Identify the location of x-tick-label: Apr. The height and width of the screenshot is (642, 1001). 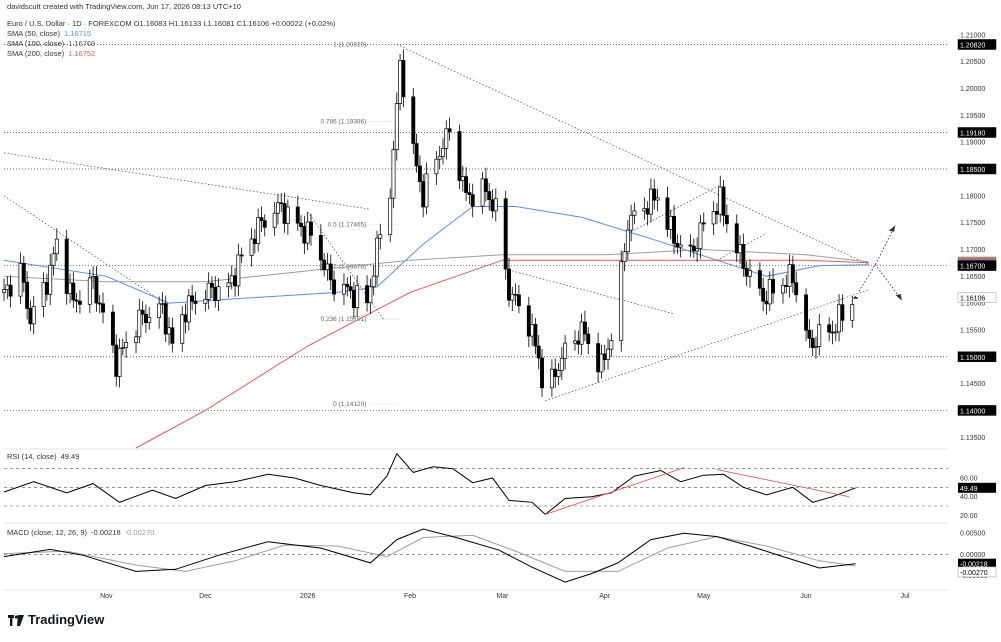
(605, 596).